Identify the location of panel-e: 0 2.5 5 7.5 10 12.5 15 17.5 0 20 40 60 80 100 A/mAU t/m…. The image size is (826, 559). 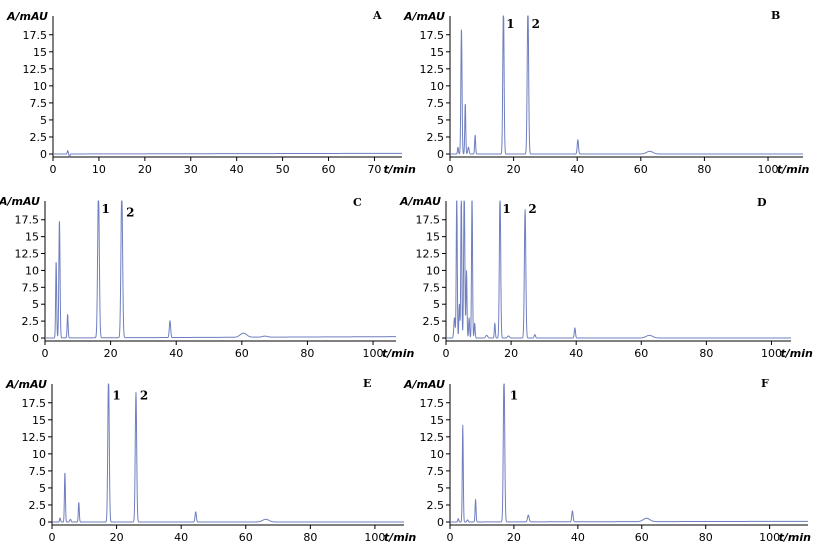
(210, 460).